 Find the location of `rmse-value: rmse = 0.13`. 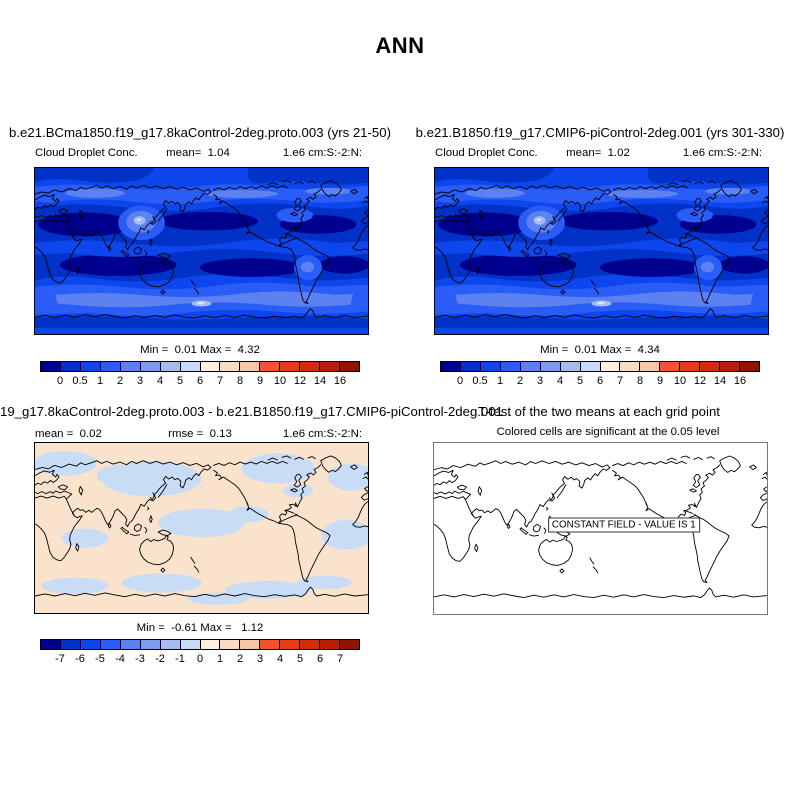

rmse-value: rmse = 0.13 is located at coordinates (200, 434).